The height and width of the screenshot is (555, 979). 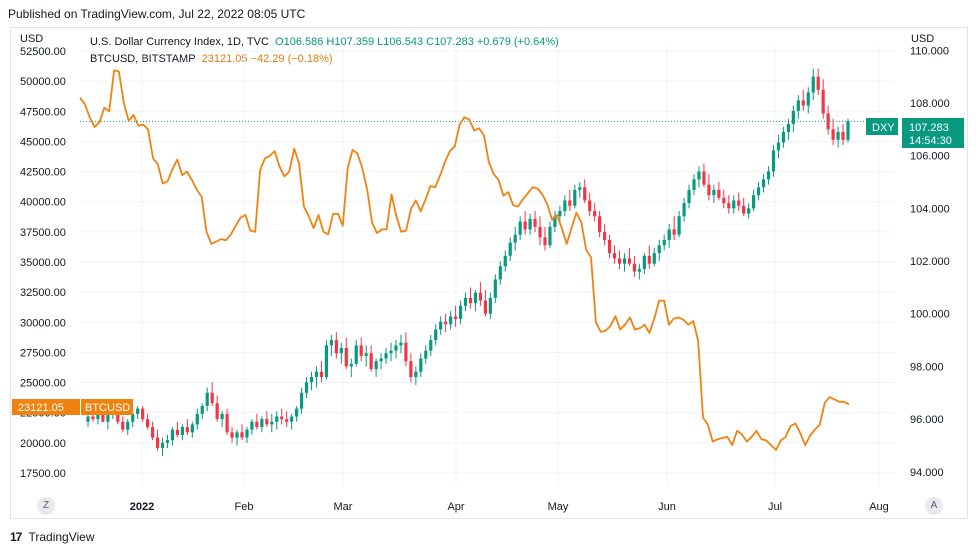 I want to click on auto-scale-button: A, so click(x=934, y=506).